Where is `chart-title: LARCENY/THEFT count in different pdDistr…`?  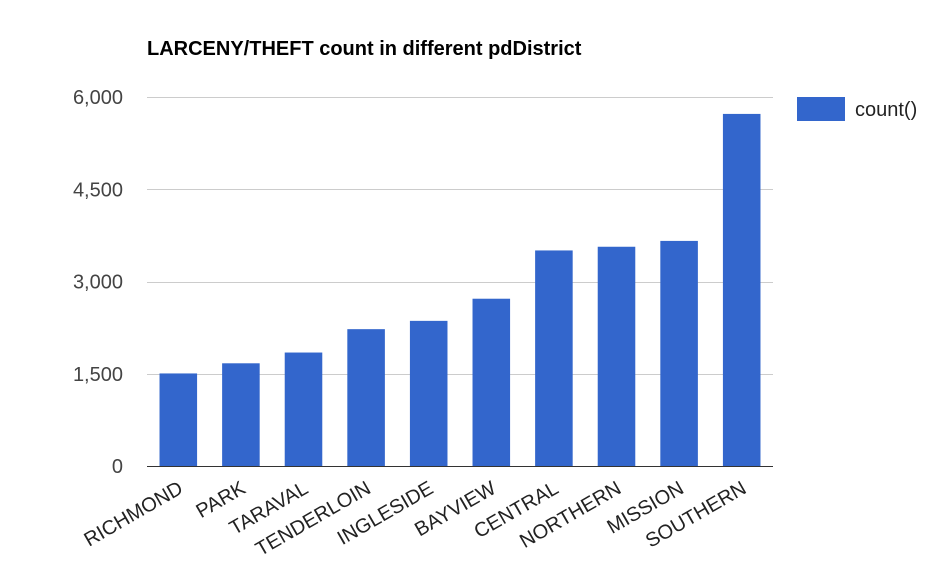 chart-title: LARCENY/THEFT count in different pdDistr… is located at coordinates (364, 49).